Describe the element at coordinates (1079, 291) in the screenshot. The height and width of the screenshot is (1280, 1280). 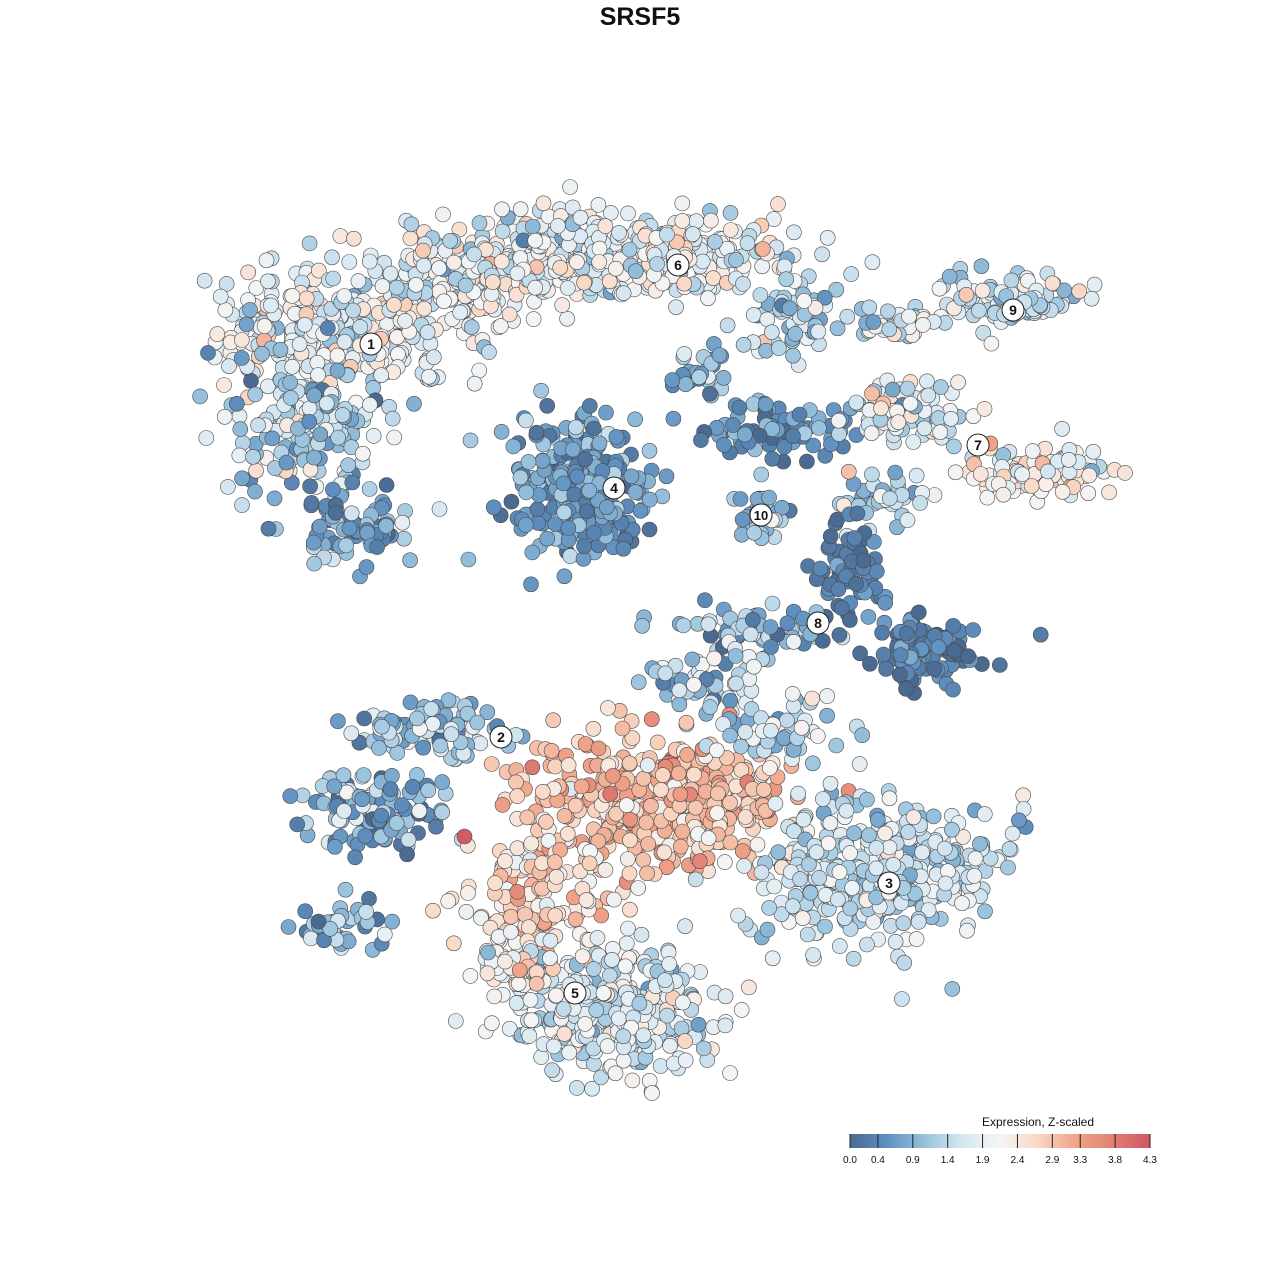
I see `cell-point-1936` at that location.